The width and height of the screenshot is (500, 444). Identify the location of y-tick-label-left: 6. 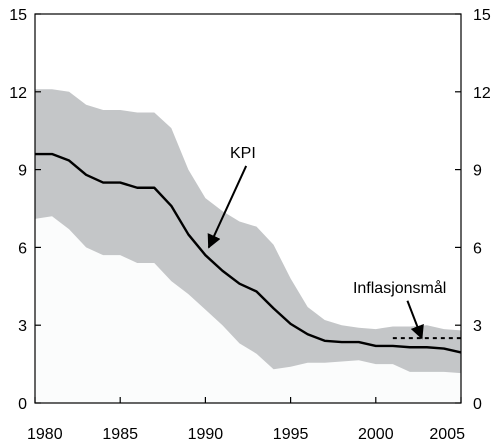
(22, 248).